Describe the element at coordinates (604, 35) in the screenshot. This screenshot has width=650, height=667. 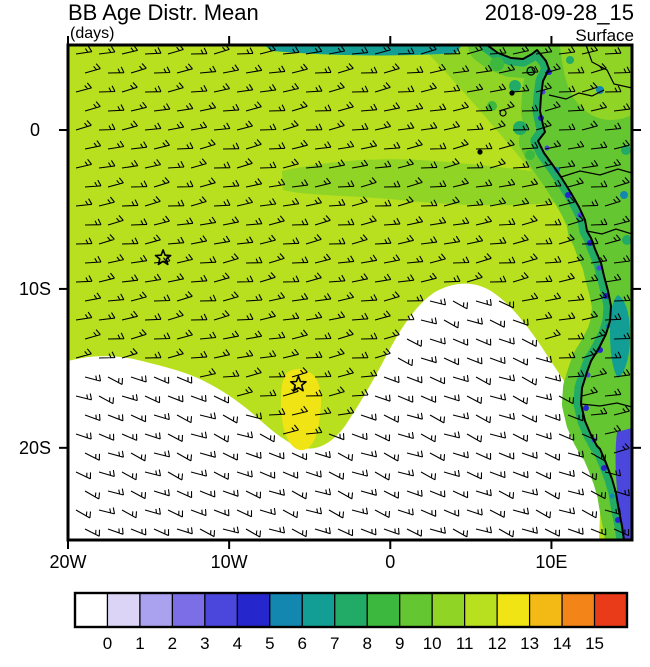
I see `chart-level-label: Surface` at that location.